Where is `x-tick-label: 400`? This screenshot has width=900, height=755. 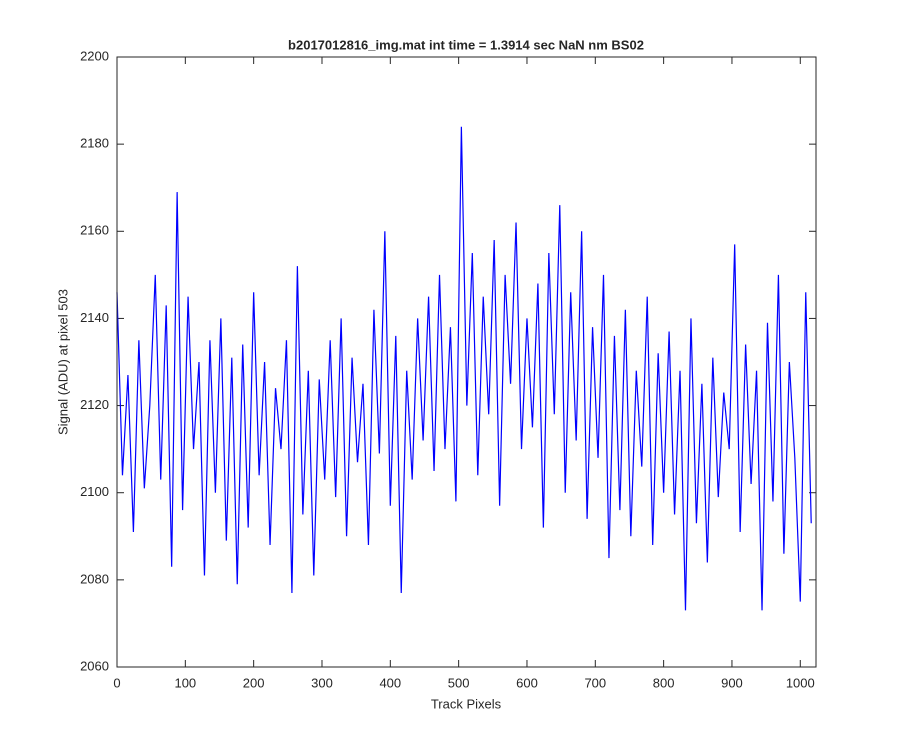
x-tick-label: 400 is located at coordinates (390, 682).